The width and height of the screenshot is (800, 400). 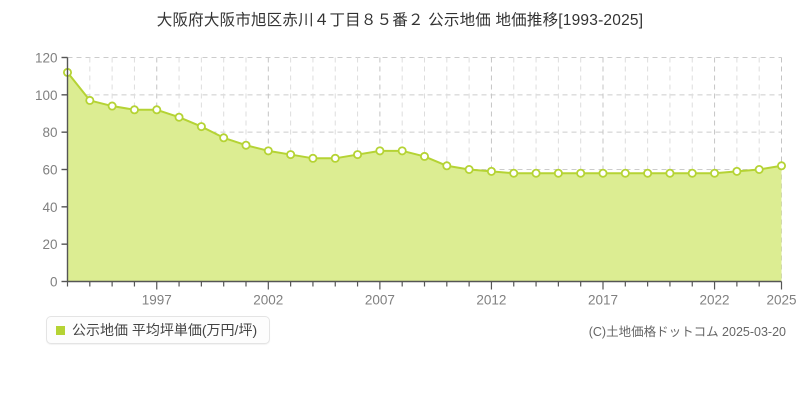 I want to click on x-tick-label: 2025, so click(x=781, y=300).